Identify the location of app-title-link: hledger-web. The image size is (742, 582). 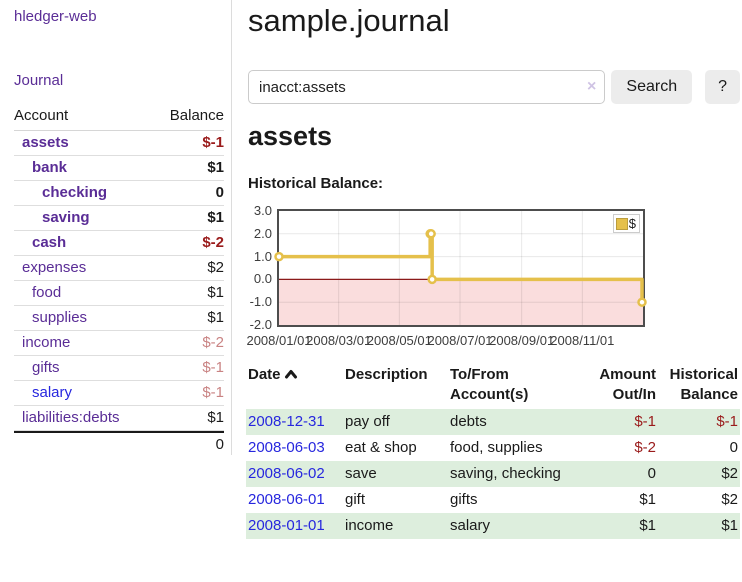
(55, 16).